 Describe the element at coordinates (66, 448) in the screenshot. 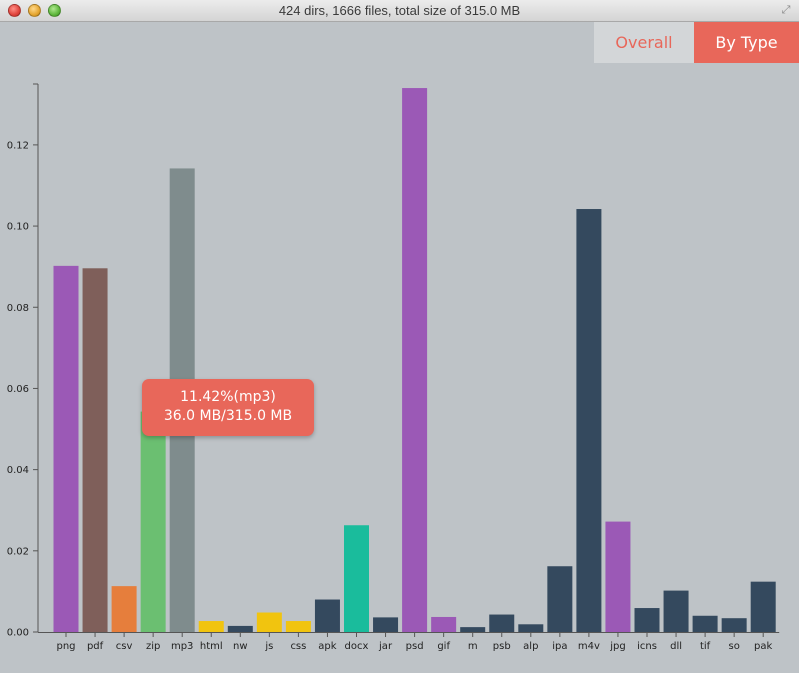

I see `bar-png` at that location.